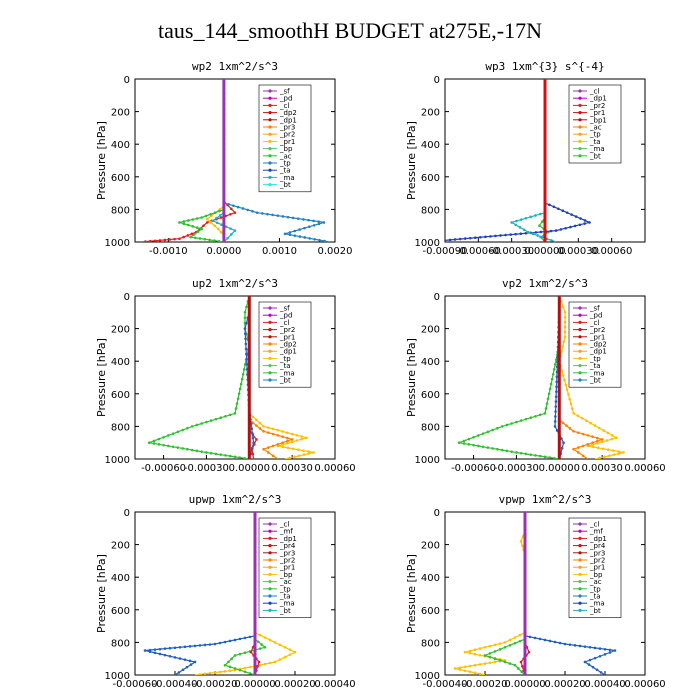  I want to click on legend-label: _ma, so click(597, 604).